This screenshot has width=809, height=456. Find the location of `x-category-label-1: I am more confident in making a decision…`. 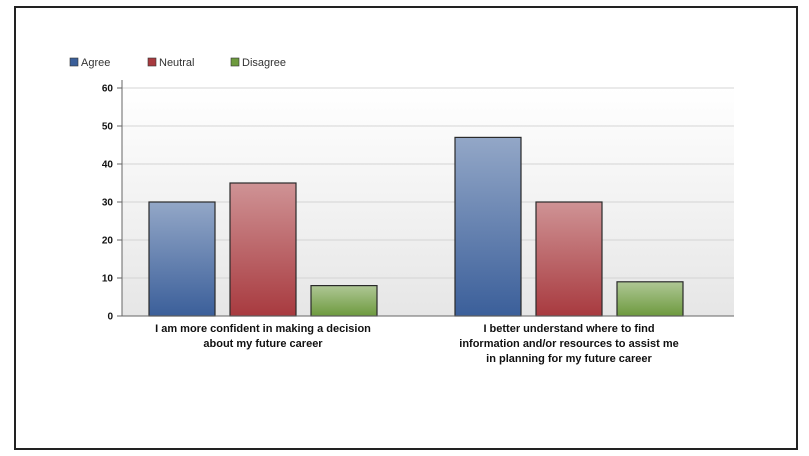

x-category-label-1: I am more confident in making a decision… is located at coordinates (263, 336).